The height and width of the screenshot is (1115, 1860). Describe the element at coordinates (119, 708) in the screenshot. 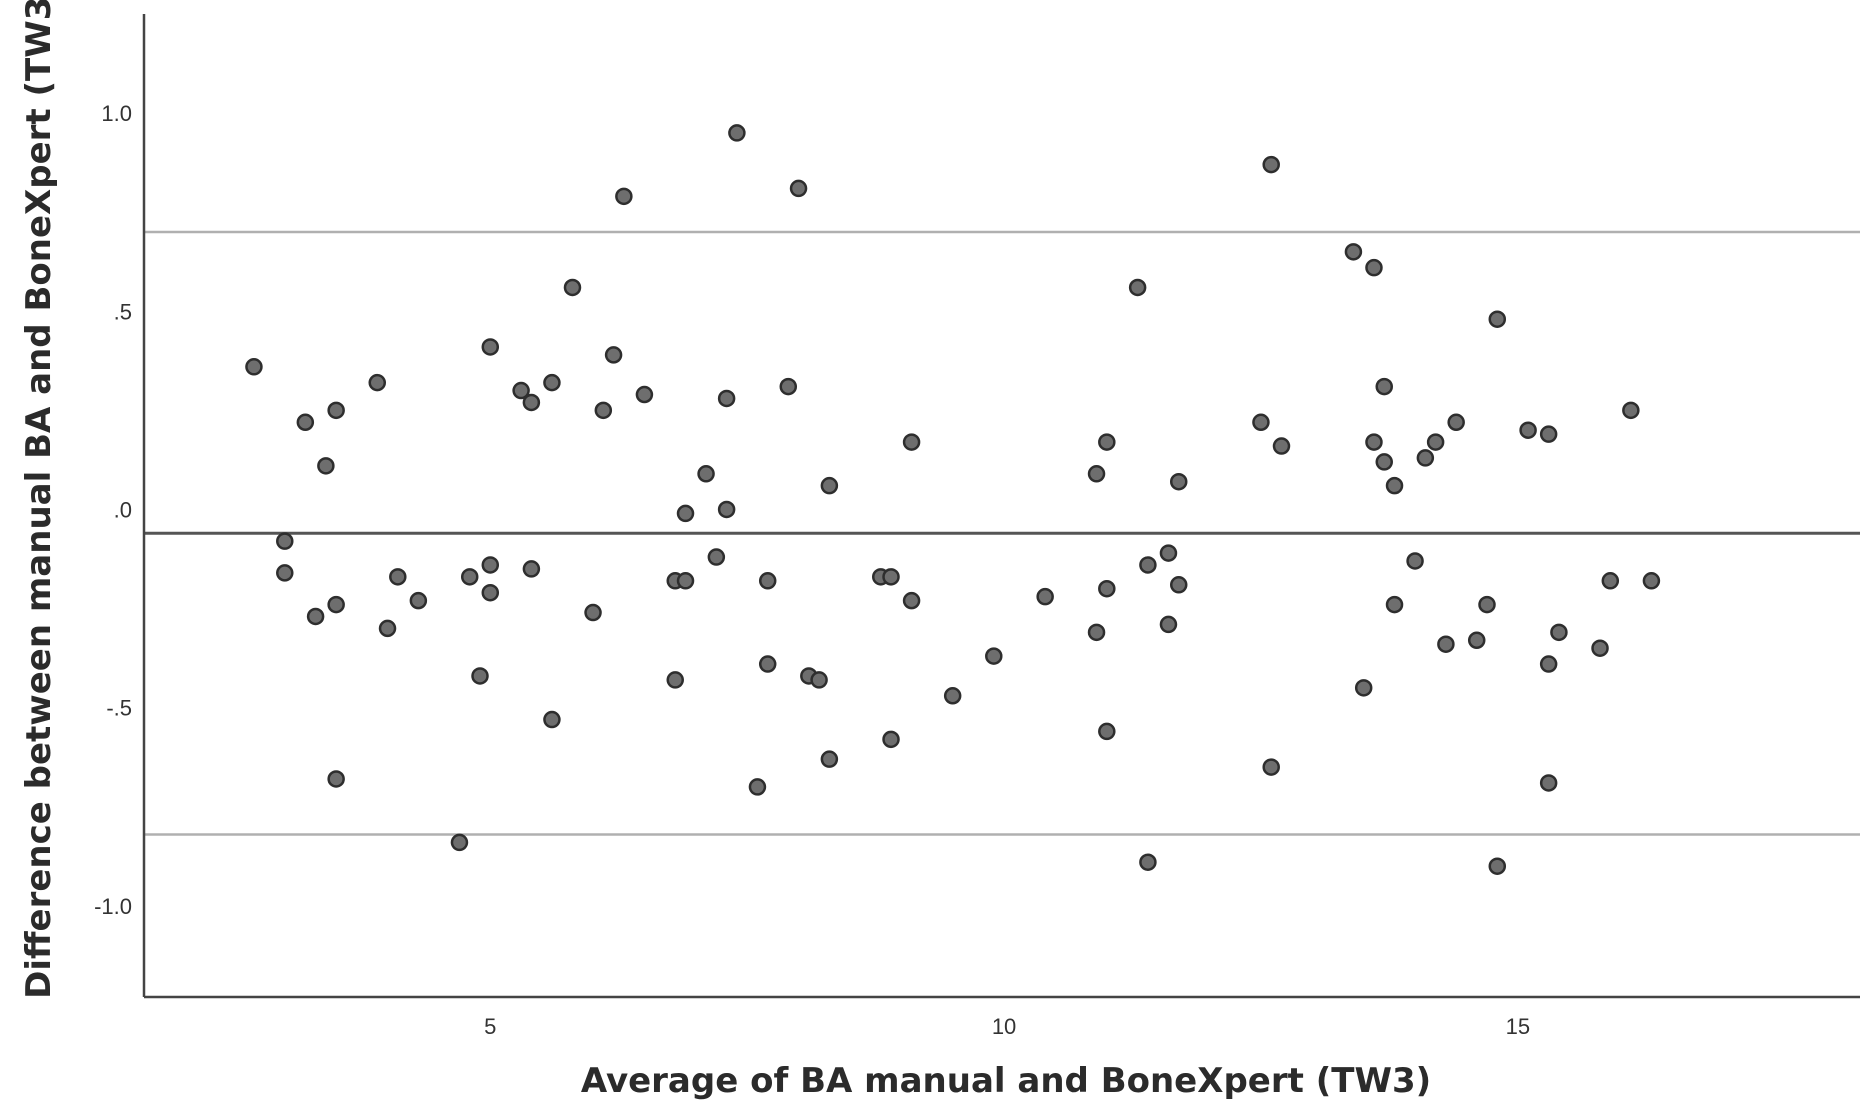

I see `y-tick-label: -.5` at that location.